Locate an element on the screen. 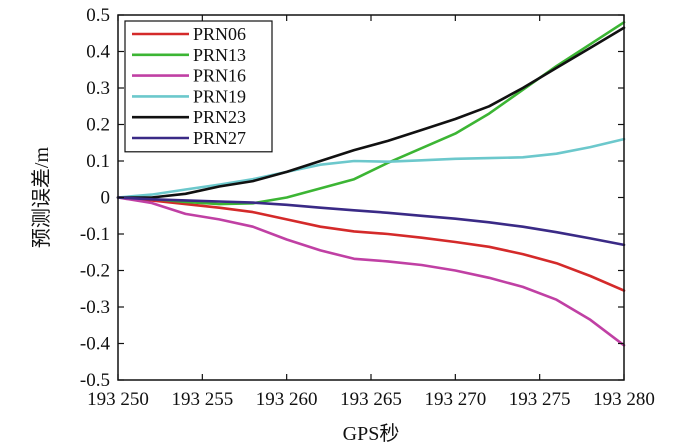 The image size is (700, 448). y-tick-label: -0.4 is located at coordinates (95, 344).